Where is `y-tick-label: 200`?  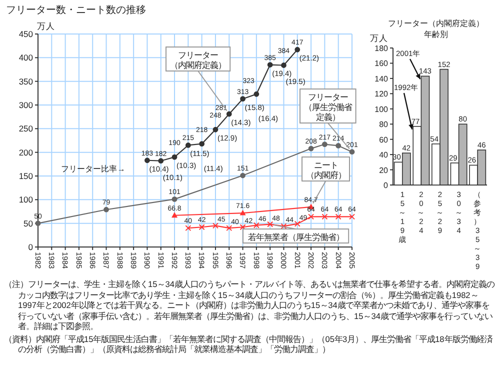
y-tick-label: 200 is located at coordinates (26, 152).